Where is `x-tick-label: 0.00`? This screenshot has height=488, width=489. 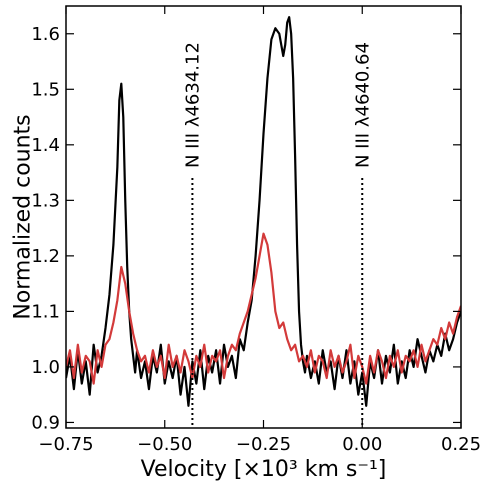 x-tick-label: 0.00 is located at coordinates (362, 444).